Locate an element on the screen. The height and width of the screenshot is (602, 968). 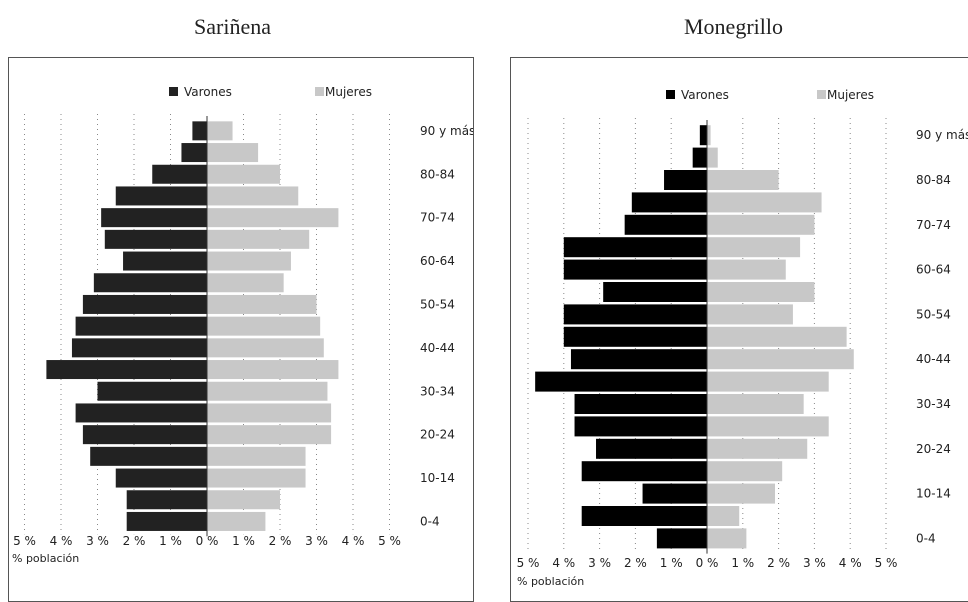
age-label: 40-44 is located at coordinates (933, 359).